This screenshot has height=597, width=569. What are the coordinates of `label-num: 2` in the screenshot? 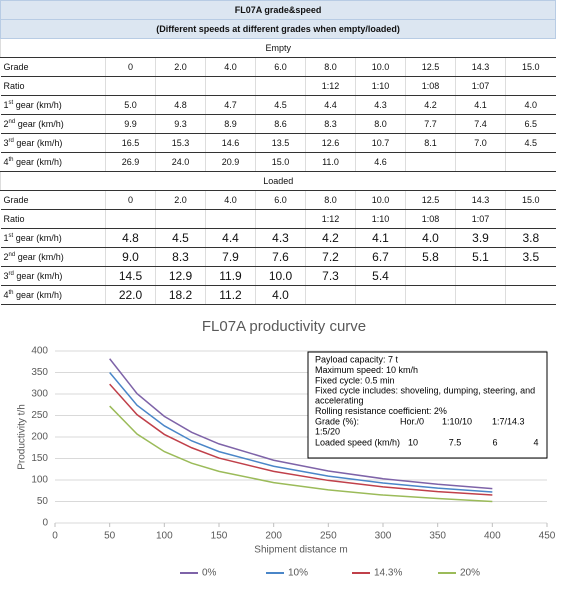 It's located at (6, 257).